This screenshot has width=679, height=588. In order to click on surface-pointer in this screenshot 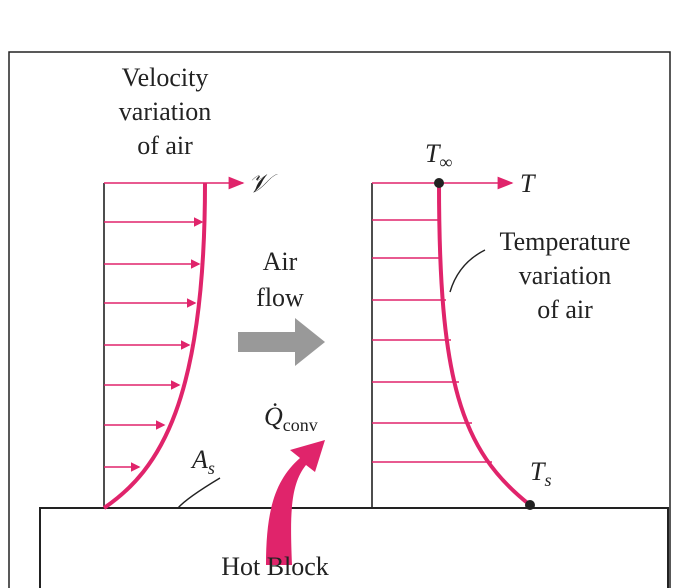, I will do `click(199, 493)`.